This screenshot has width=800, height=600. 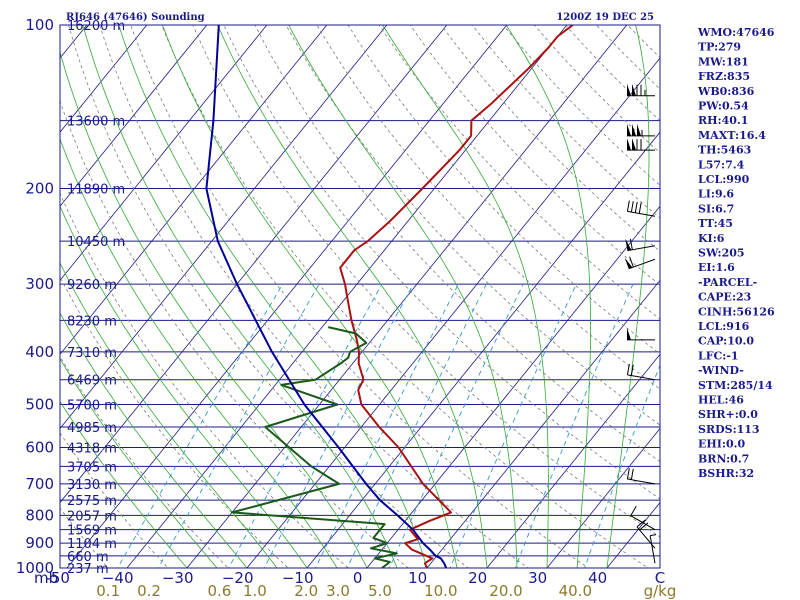 What do you see at coordinates (118, 578) in the screenshot?
I see `temperature-tick-label: −40` at bounding box center [118, 578].